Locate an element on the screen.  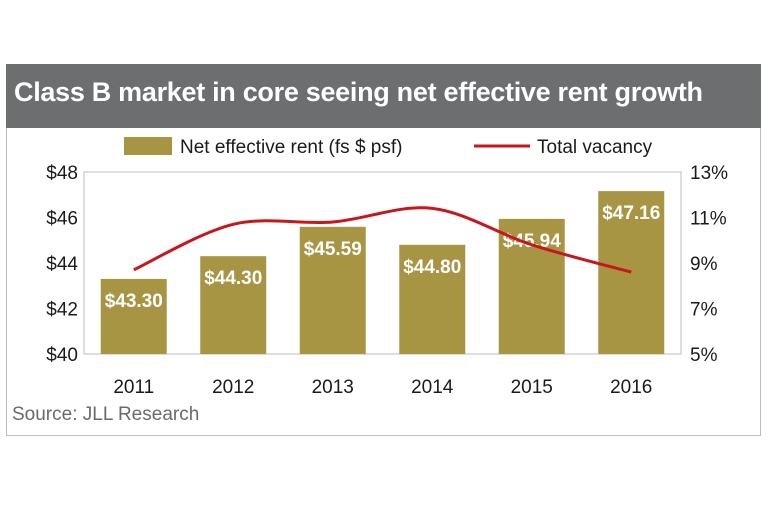
legend-label-vacancy: Total vacancy is located at coordinates (595, 147).